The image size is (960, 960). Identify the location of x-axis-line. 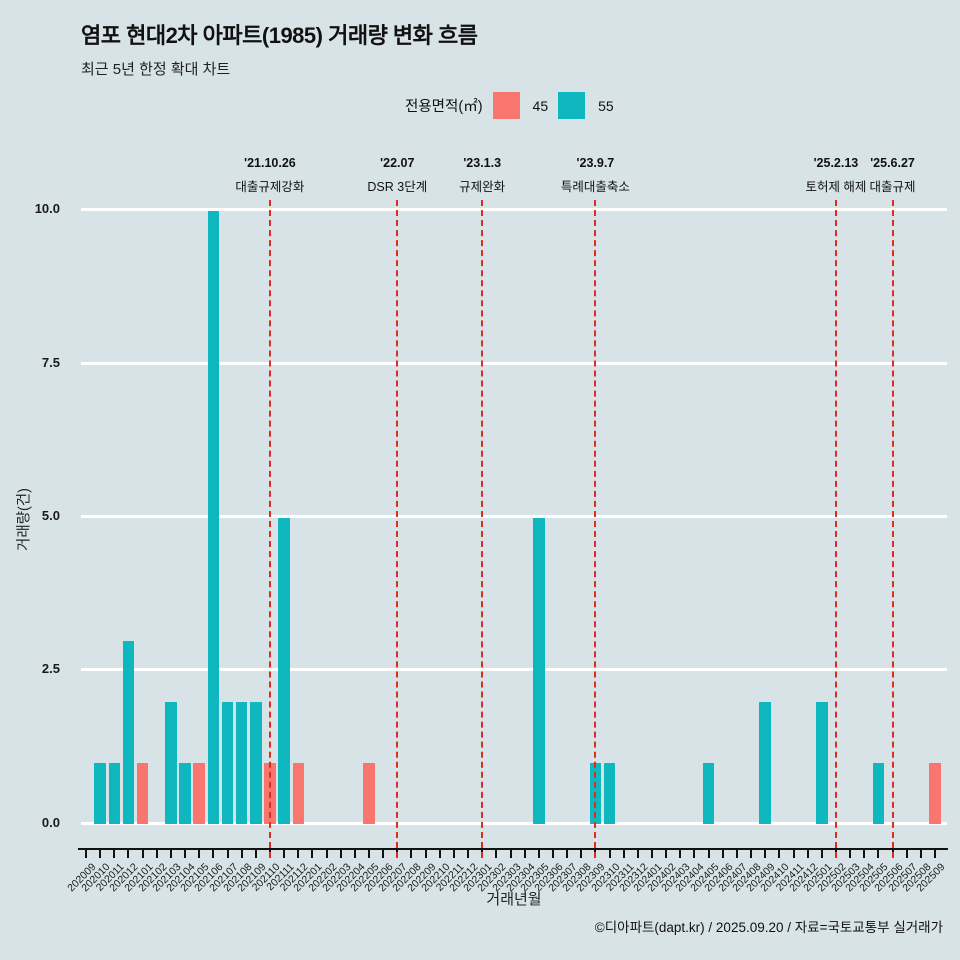
(513, 849).